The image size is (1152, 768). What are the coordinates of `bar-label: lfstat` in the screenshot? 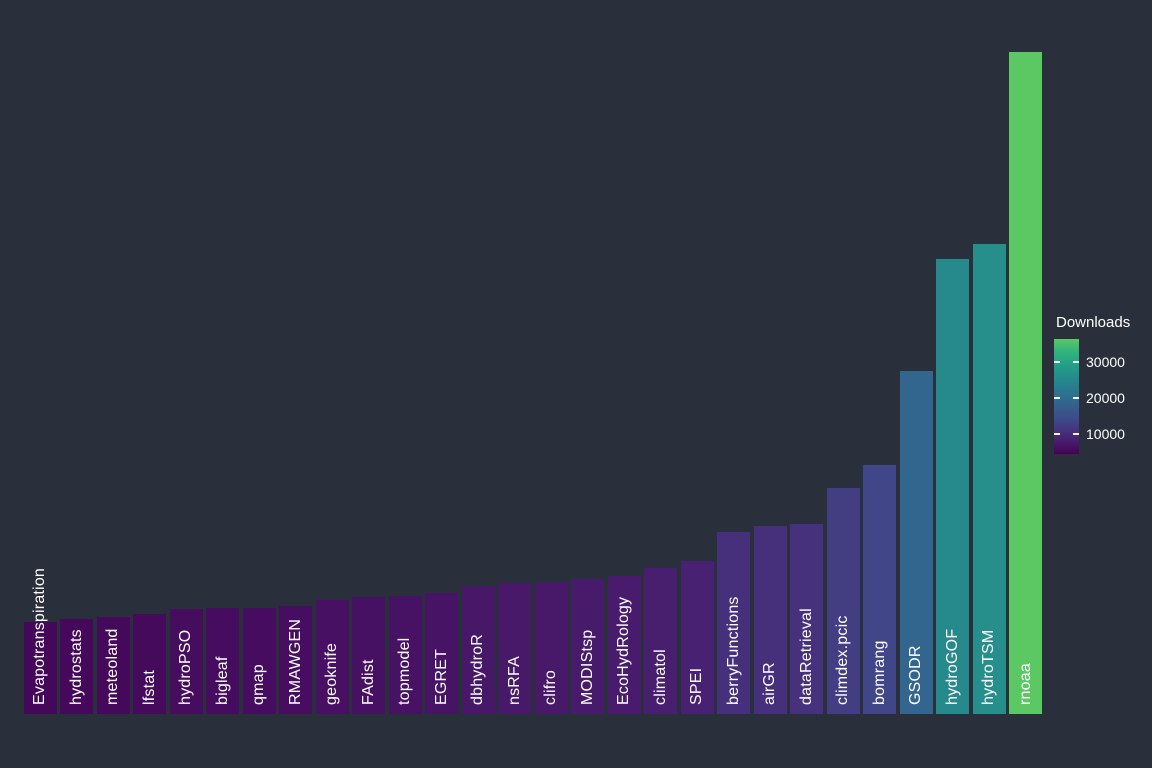 It's located at (149, 687).